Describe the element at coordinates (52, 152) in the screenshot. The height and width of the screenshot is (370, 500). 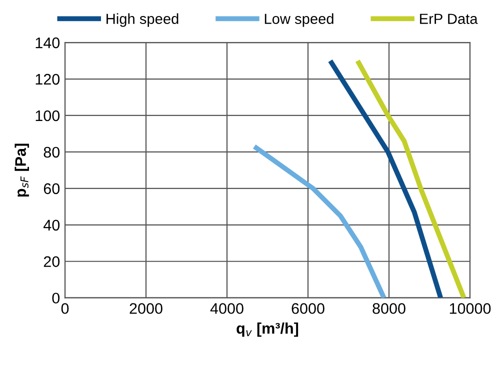
I see `y-tick-label: 80` at that location.